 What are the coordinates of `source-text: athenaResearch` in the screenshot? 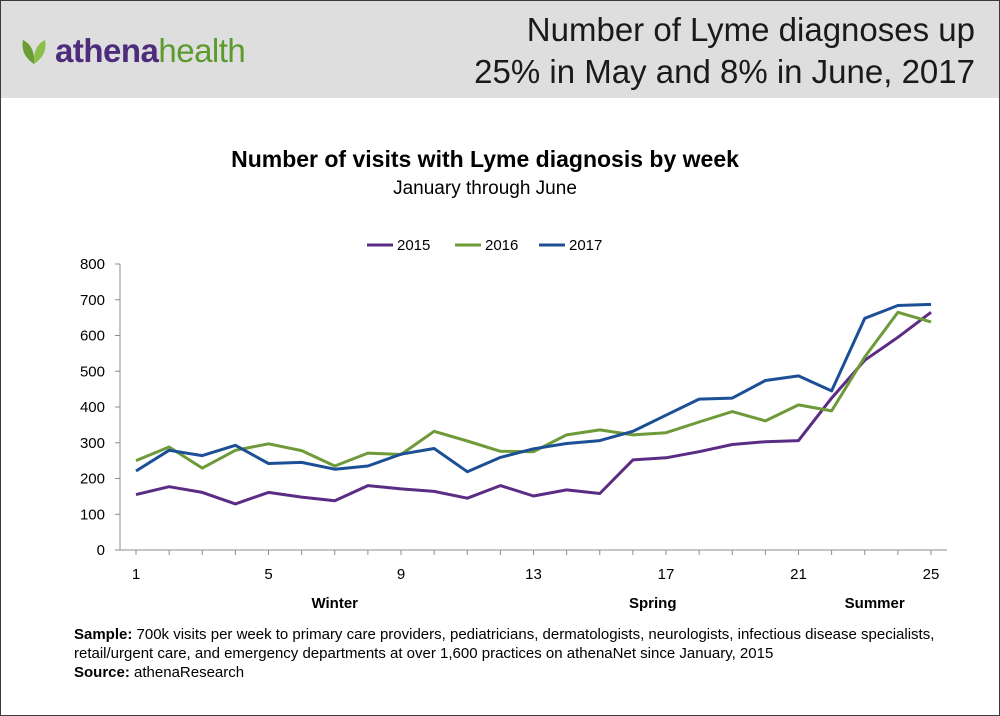 It's located at (189, 672).